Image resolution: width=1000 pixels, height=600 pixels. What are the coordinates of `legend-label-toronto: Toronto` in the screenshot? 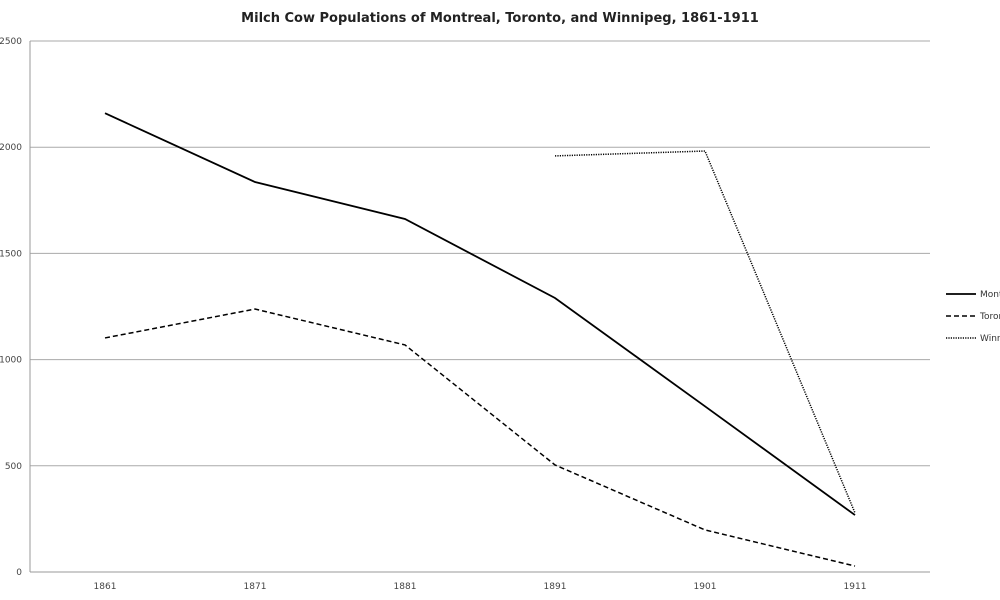 It's located at (989, 317).